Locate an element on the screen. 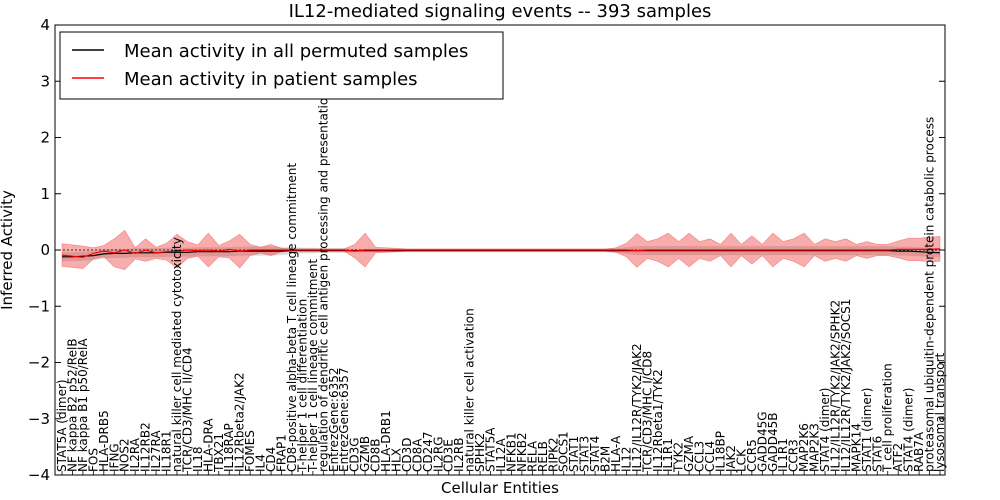 The image size is (1000, 500). category-label: EntrezGene:6352 is located at coordinates (334, 420).